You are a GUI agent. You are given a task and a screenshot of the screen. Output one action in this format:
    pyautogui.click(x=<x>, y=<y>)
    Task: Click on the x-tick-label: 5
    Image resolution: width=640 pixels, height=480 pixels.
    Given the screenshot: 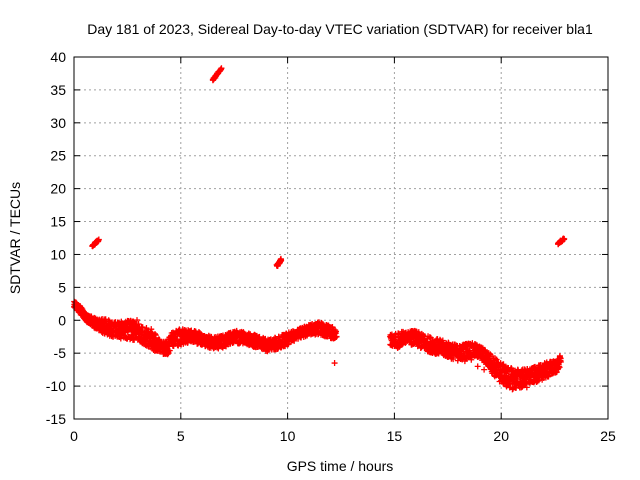 What is the action you would take?
    pyautogui.click(x=181, y=436)
    